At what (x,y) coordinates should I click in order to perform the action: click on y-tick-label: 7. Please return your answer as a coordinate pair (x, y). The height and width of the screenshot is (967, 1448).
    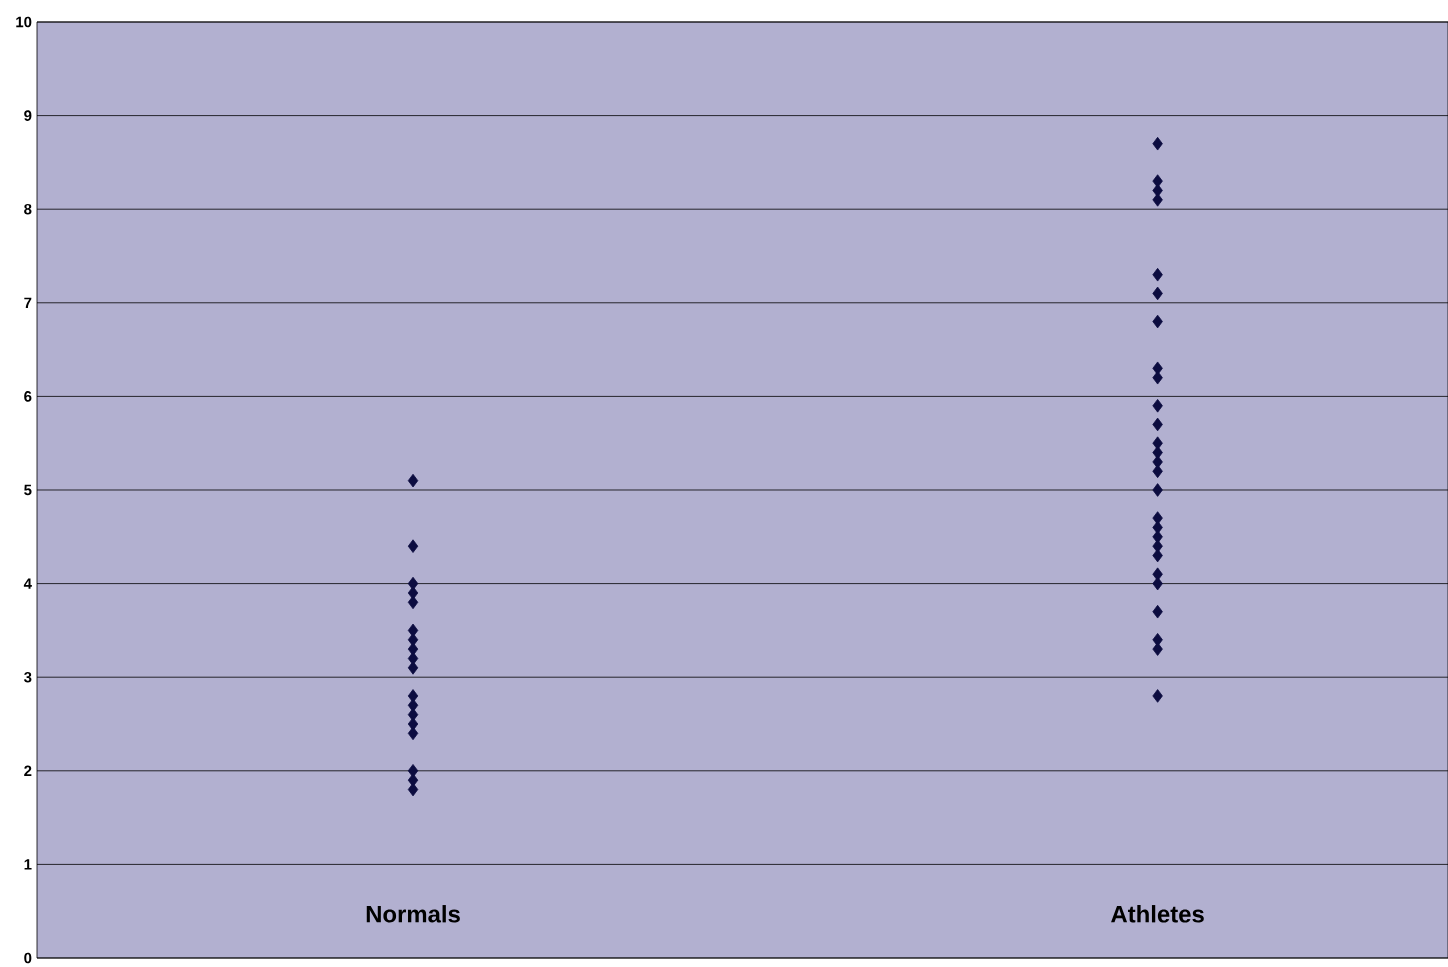
    Looking at the image, I should click on (28, 302).